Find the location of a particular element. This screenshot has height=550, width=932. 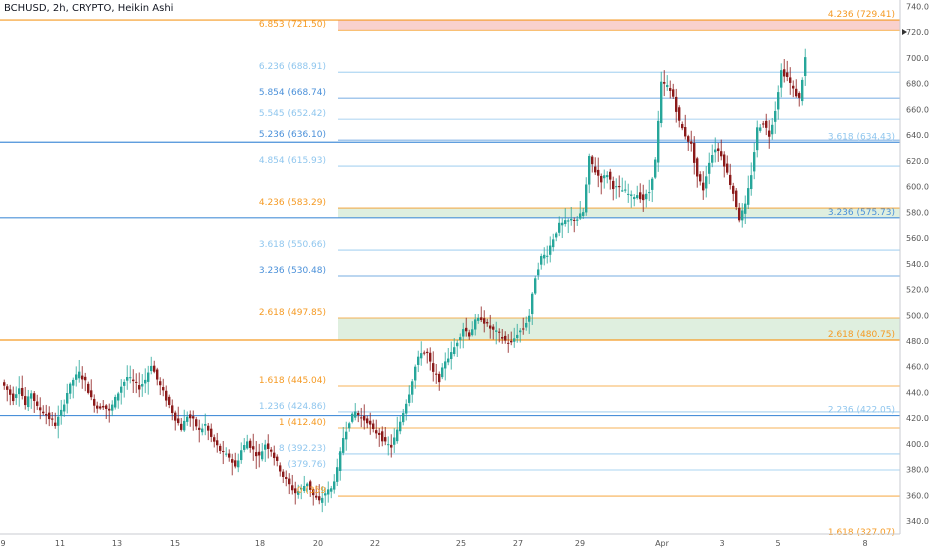

fib-left-label: 4.854 (615.93) is located at coordinates (292, 161).